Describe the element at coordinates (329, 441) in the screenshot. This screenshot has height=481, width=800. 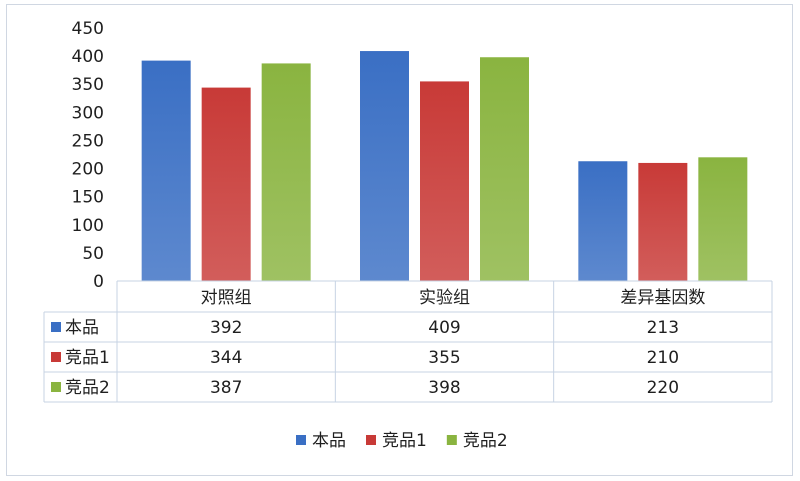
I see `legend-entry: 本品` at that location.